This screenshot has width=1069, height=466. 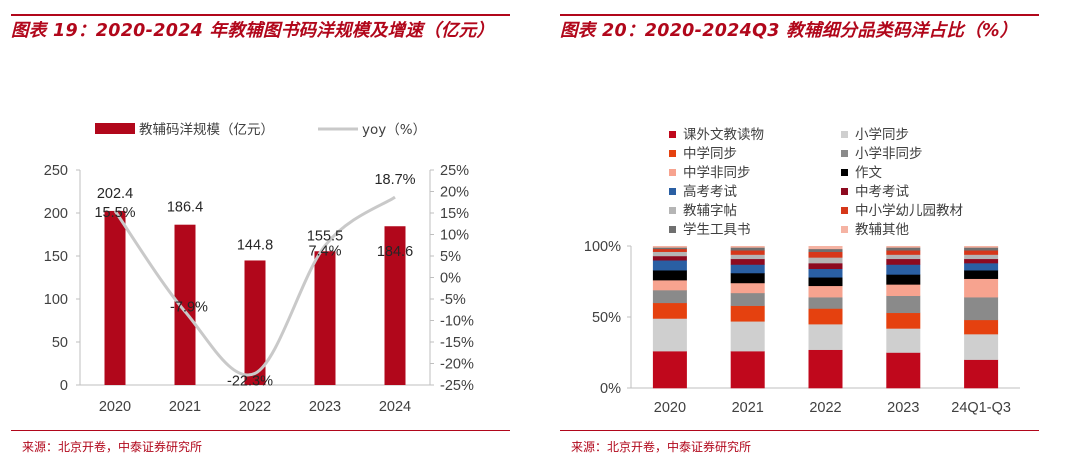 What do you see at coordinates (799, 15) in the screenshot?
I see `title-rule` at bounding box center [799, 15].